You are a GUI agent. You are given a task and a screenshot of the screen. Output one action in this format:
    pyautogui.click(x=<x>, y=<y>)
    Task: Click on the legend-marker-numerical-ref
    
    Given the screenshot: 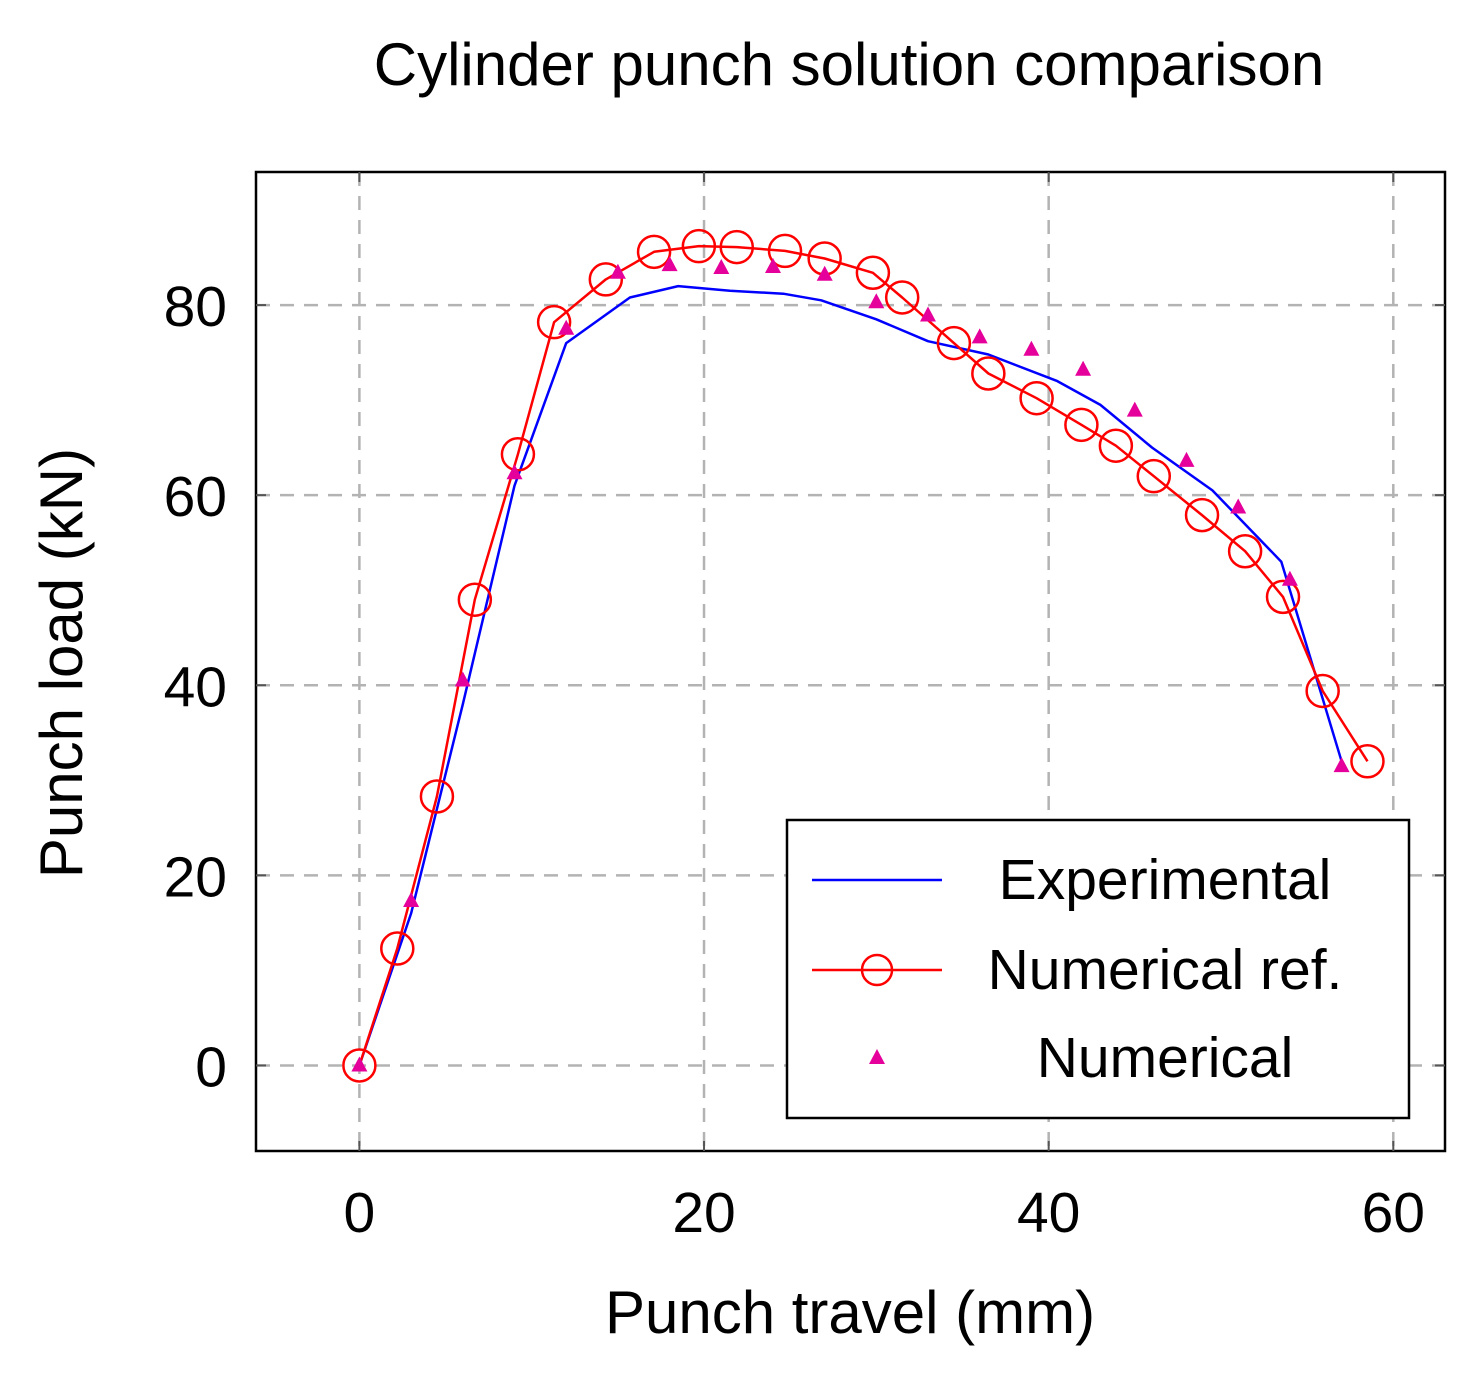 What is the action you would take?
    pyautogui.click(x=877, y=970)
    